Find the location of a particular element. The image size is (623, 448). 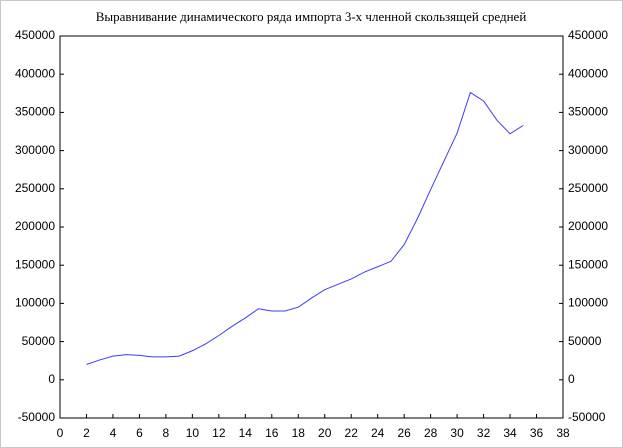

y2-tick-label: 0 is located at coordinates (571, 379).